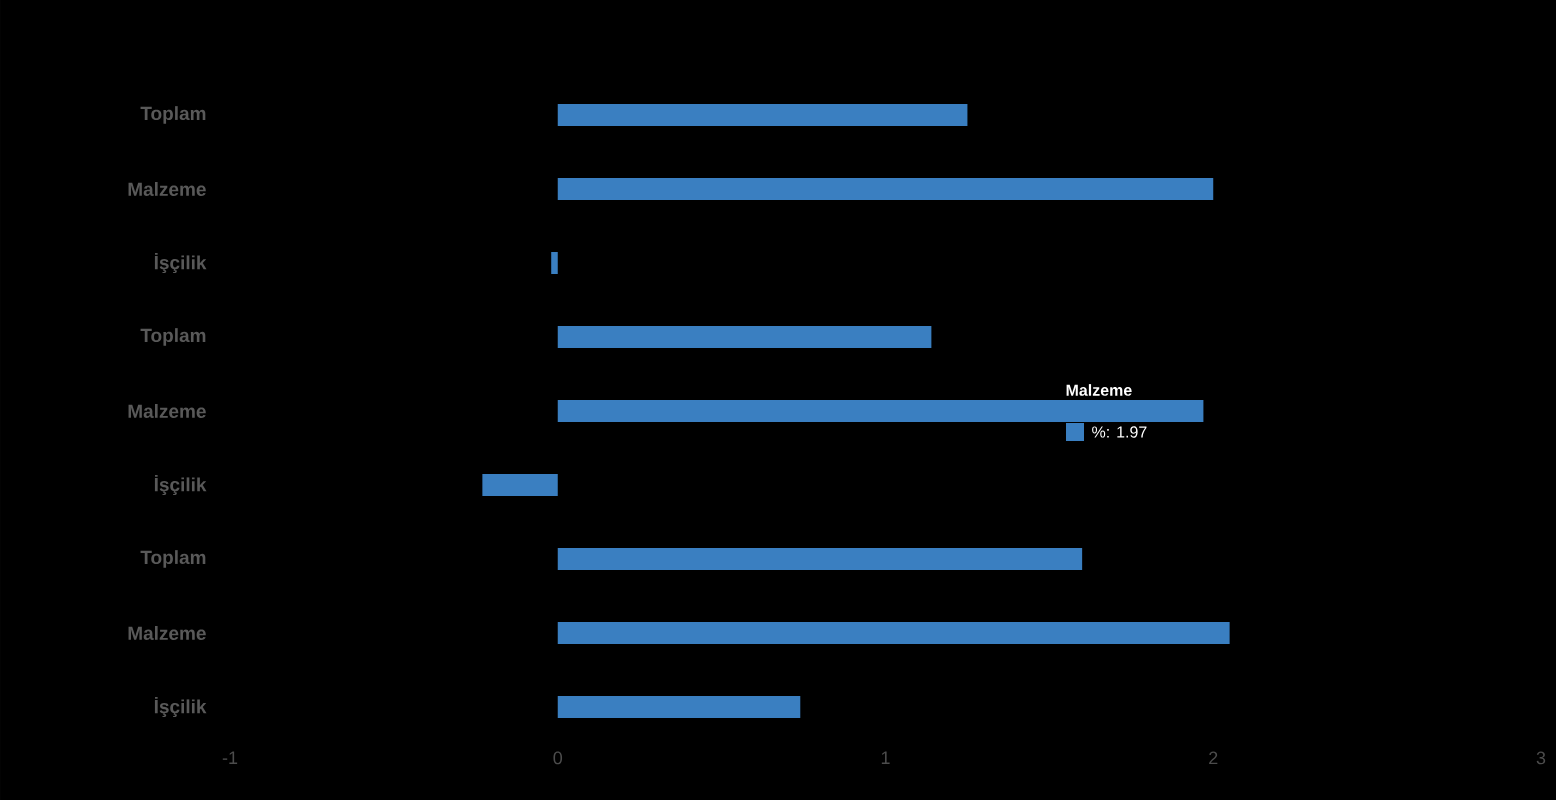 This screenshot has height=800, width=1556. What do you see at coordinates (558, 758) in the screenshot?
I see `x-tick-label: 0` at bounding box center [558, 758].